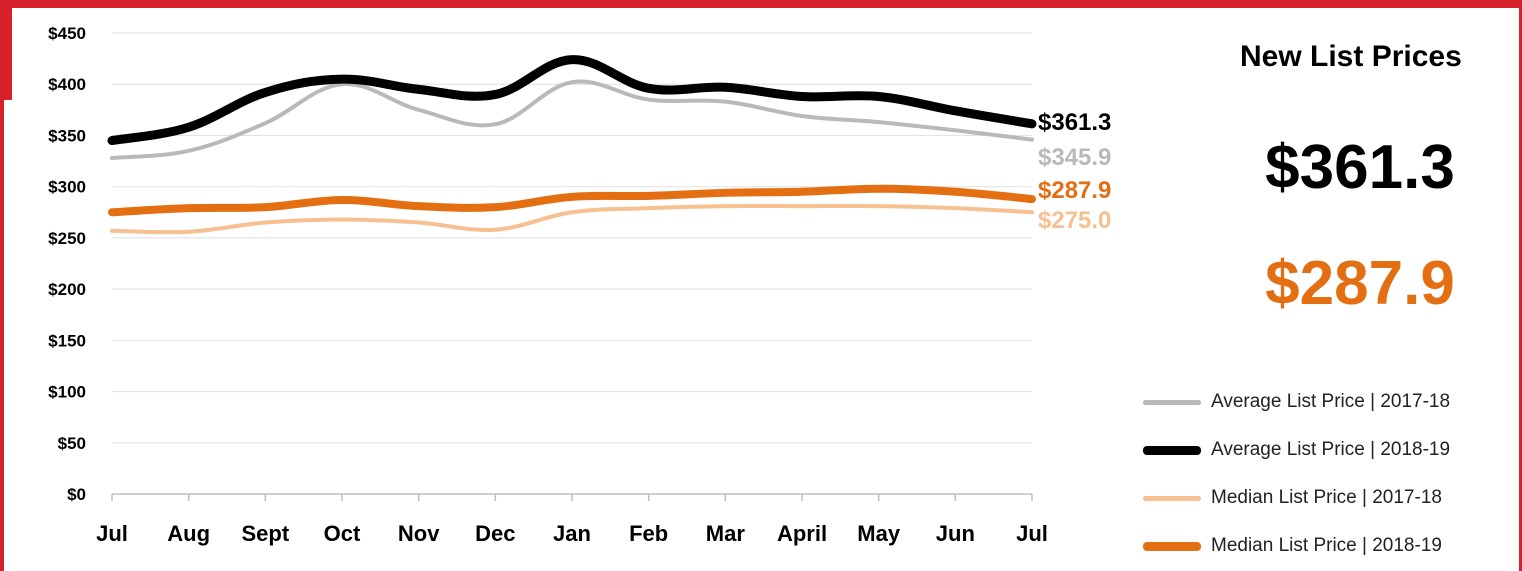 The height and width of the screenshot is (571, 1522). What do you see at coordinates (1074, 190) in the screenshot?
I see `end-label-median-2018: $287.9` at bounding box center [1074, 190].